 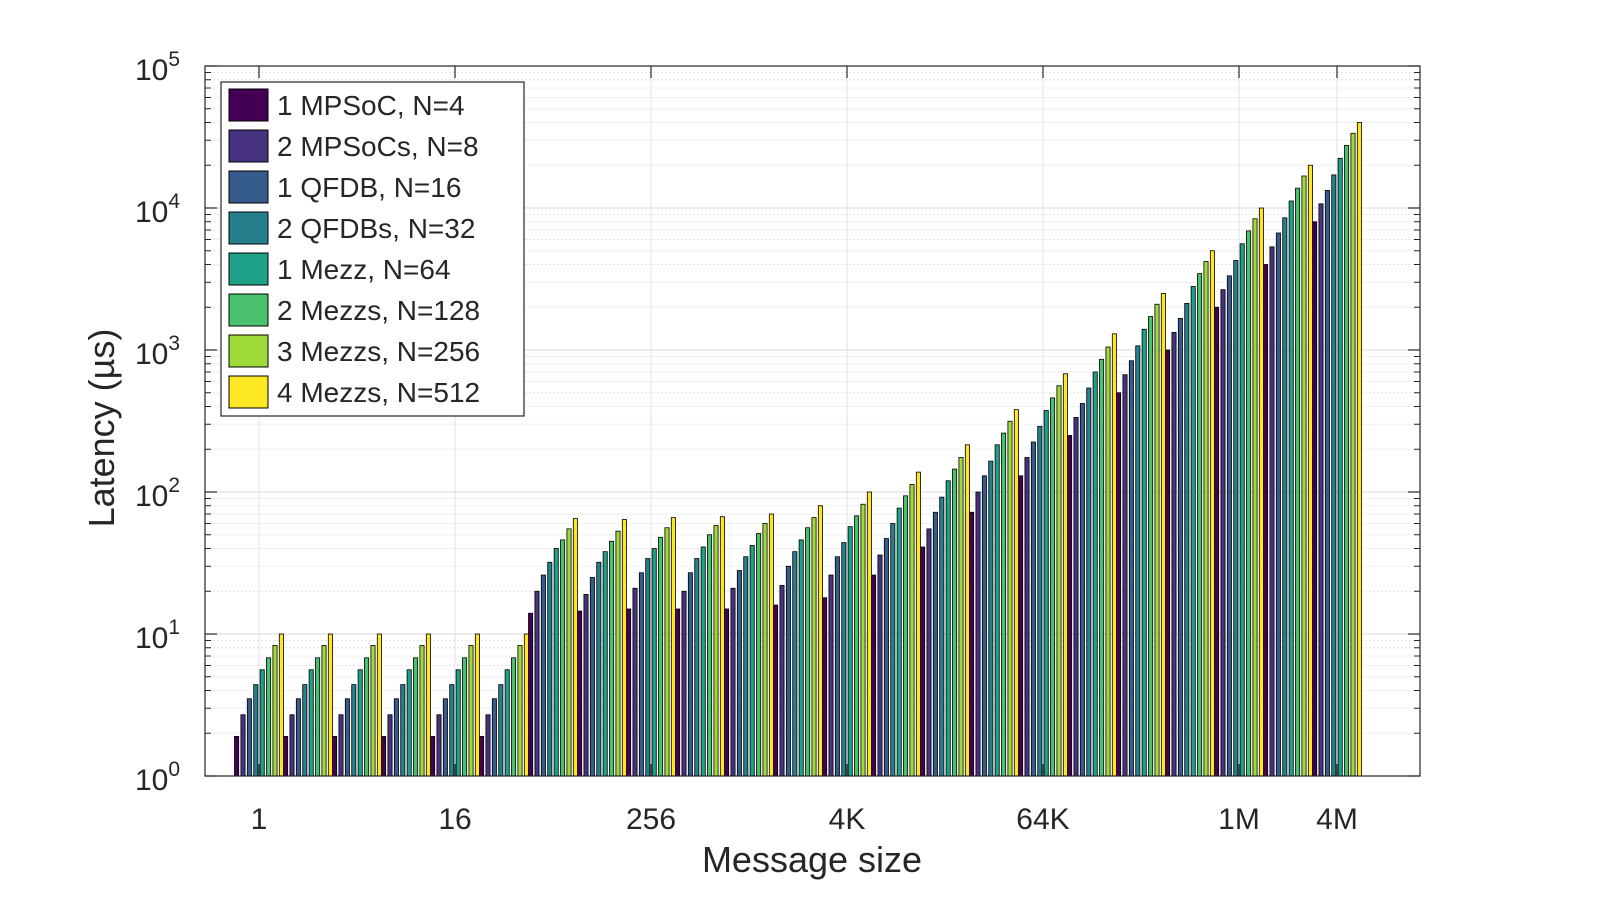 I want to click on x-tick-label: 4K, so click(x=847, y=819).